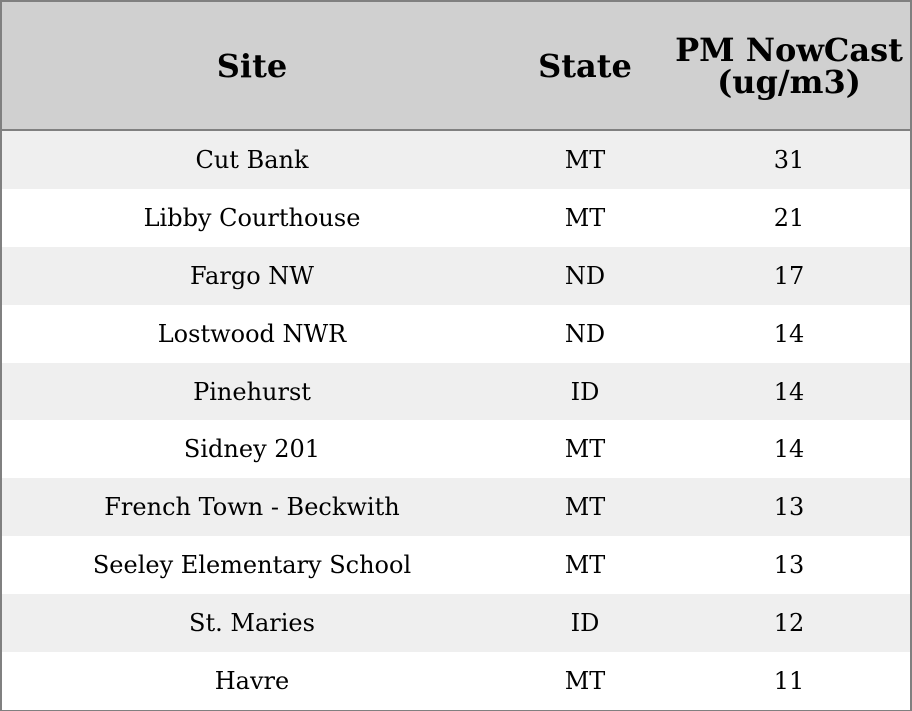 The height and width of the screenshot is (711, 912). What do you see at coordinates (585, 65) in the screenshot?
I see `header-state: State` at bounding box center [585, 65].